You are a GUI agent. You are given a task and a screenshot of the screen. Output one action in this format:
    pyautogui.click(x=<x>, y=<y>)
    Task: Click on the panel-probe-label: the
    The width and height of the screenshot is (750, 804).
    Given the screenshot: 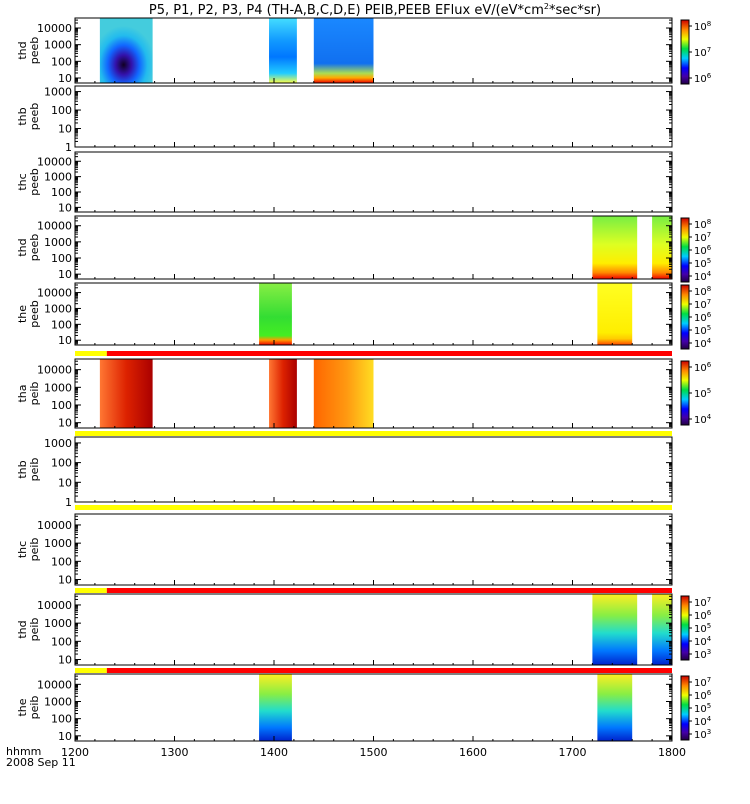 What is the action you would take?
    pyautogui.click(x=22, y=707)
    